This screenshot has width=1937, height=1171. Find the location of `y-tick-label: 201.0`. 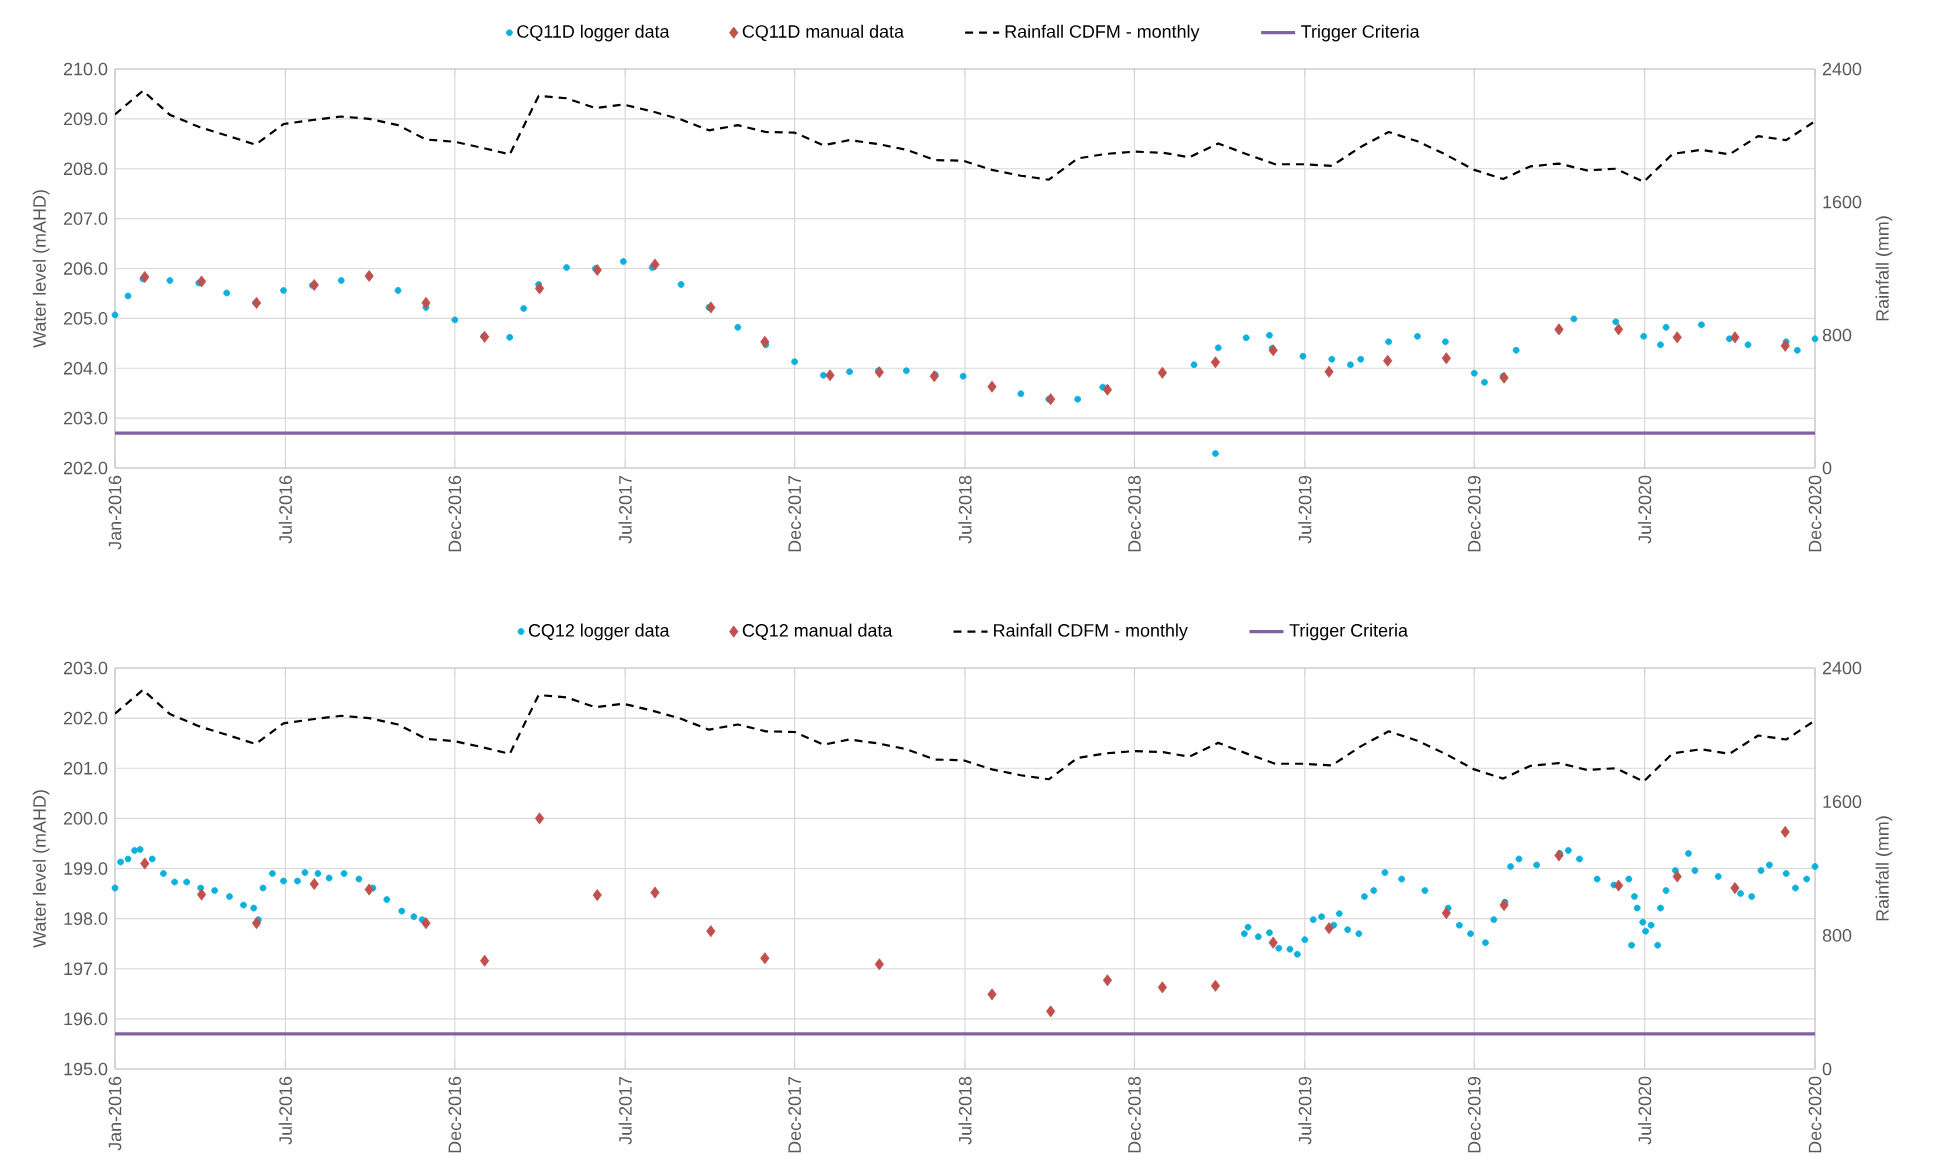

y-tick-label: 201.0 is located at coordinates (85, 768).